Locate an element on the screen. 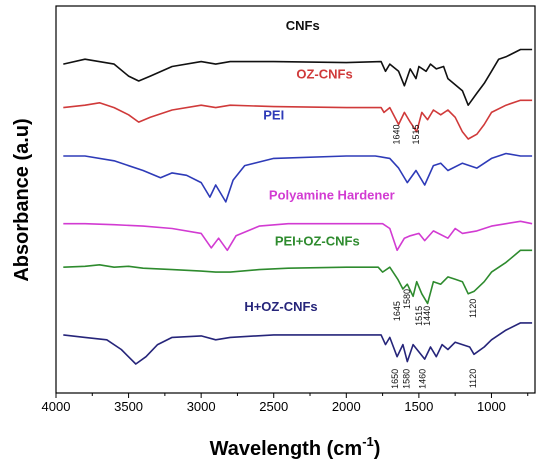 The image size is (553, 475). x-tick-label-6: 1000 is located at coordinates (491, 406).